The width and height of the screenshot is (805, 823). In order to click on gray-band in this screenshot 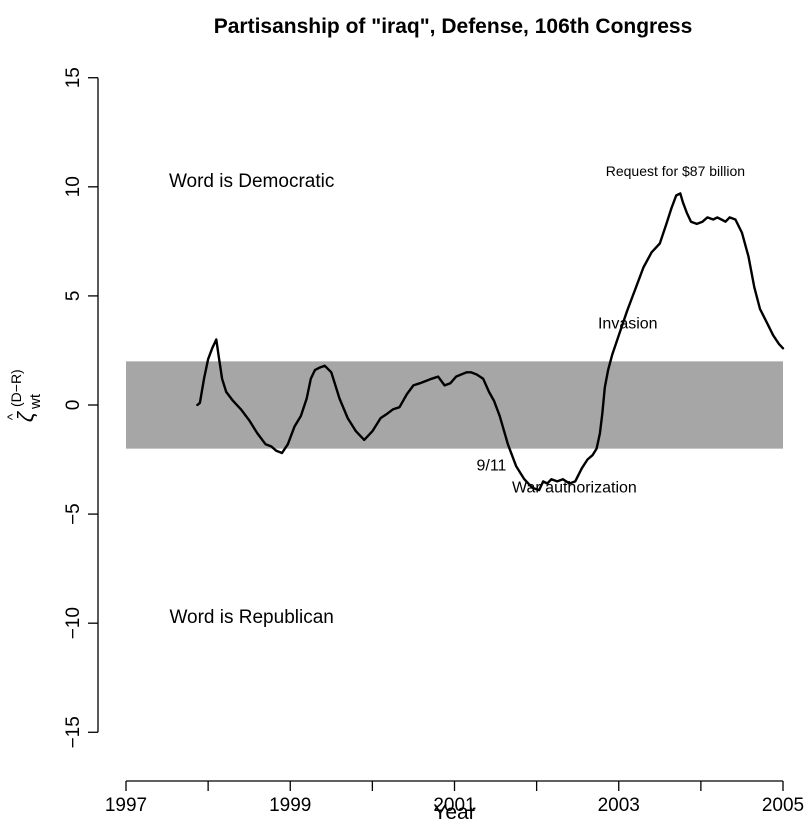, I will do `click(454, 405)`.